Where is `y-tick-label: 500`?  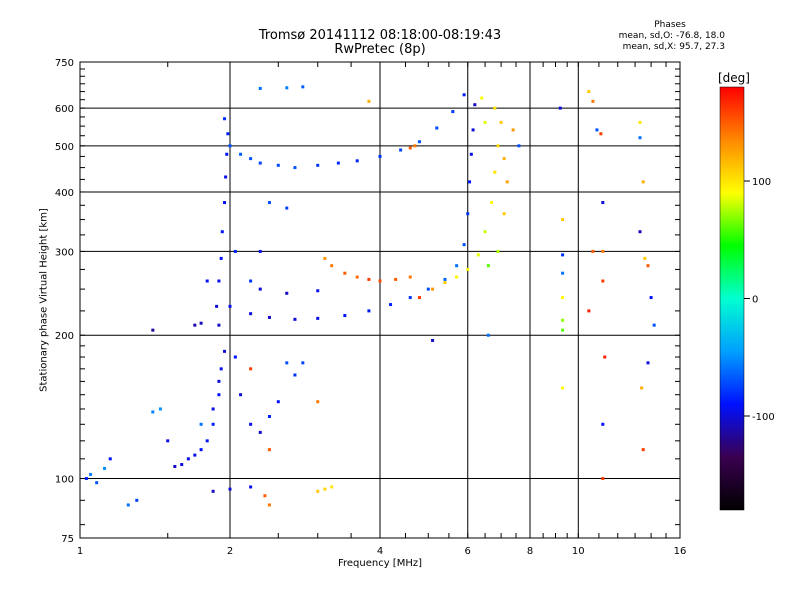
y-tick-label: 500 is located at coordinates (64, 147).